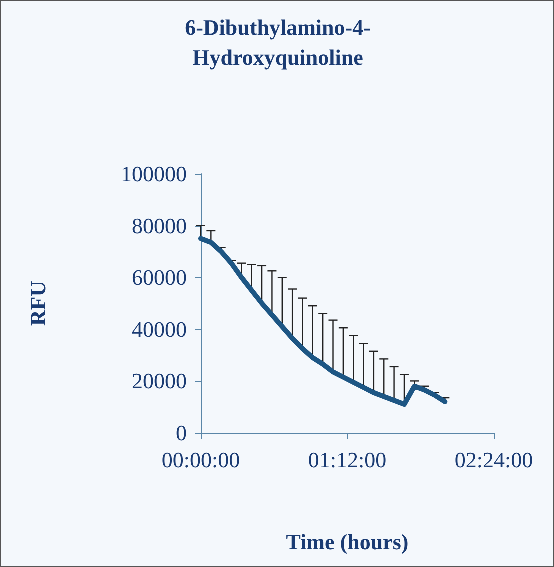 This screenshot has height=567, width=554. I want to click on y-tick-label: 60000, so click(159, 277).